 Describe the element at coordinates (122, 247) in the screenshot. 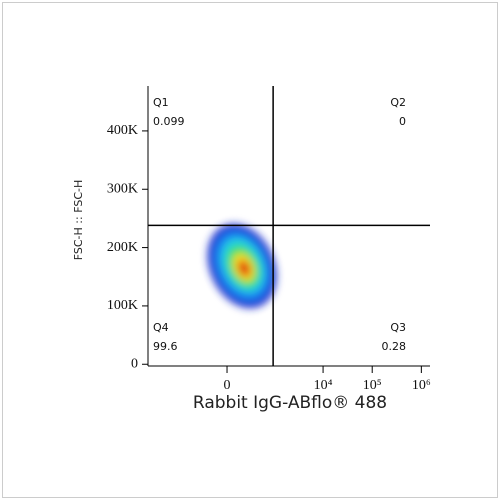

I see `y-tick-label: 200K` at that location.